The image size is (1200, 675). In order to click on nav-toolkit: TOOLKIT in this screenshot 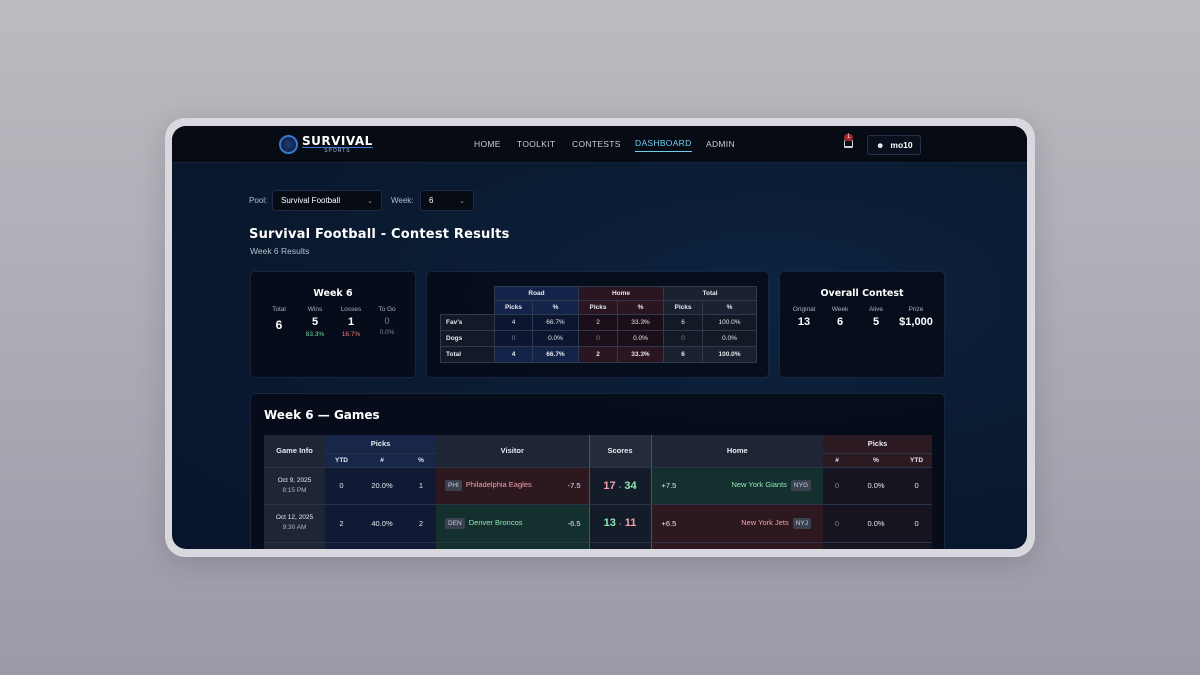, I will do `click(536, 144)`.